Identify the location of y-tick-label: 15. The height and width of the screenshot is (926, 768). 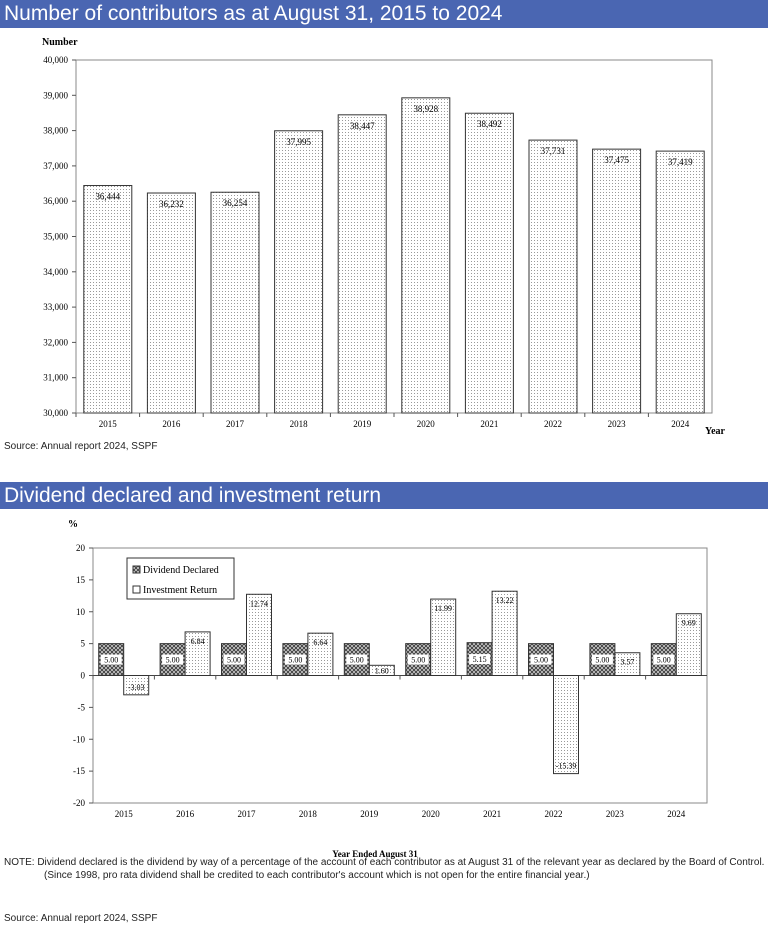
(81, 580).